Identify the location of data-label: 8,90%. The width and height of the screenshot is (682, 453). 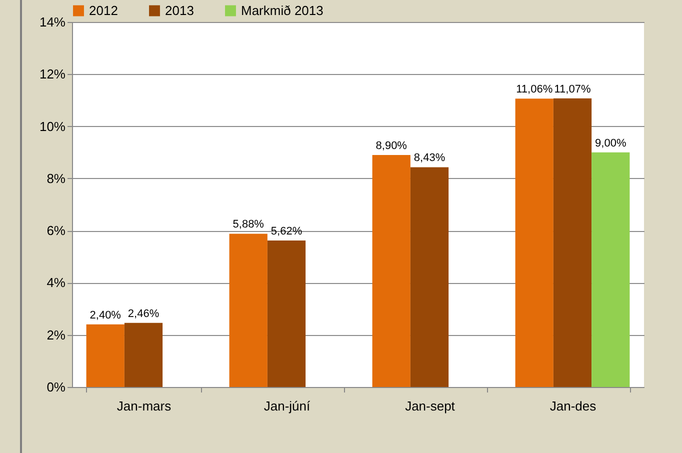
(392, 146).